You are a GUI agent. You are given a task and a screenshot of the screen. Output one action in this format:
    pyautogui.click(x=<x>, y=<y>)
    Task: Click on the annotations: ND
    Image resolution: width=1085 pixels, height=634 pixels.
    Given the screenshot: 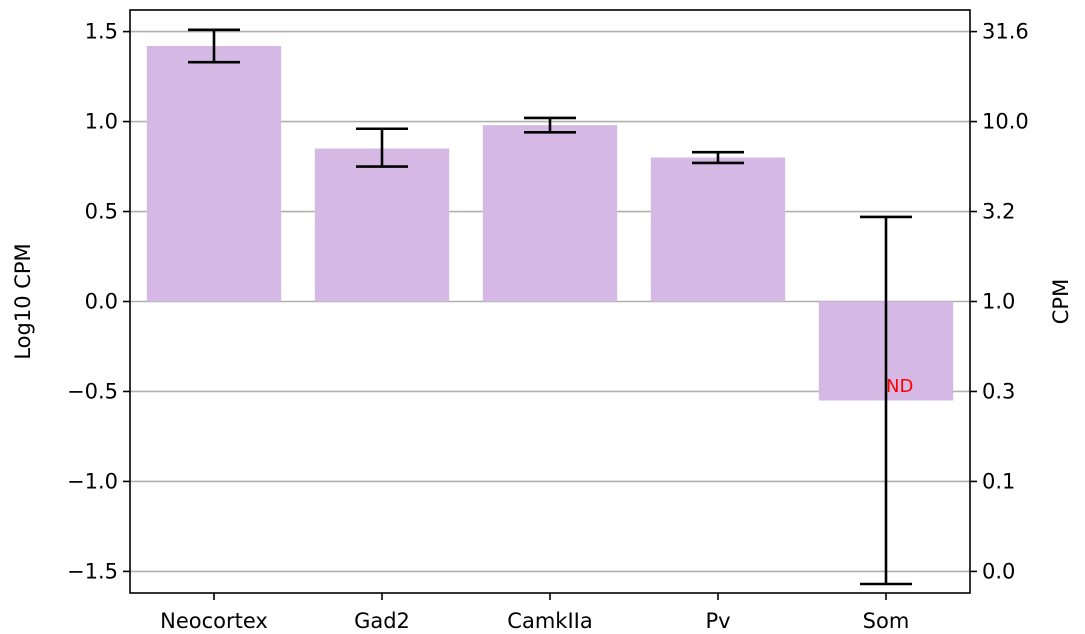 What is the action you would take?
    pyautogui.click(x=899, y=386)
    